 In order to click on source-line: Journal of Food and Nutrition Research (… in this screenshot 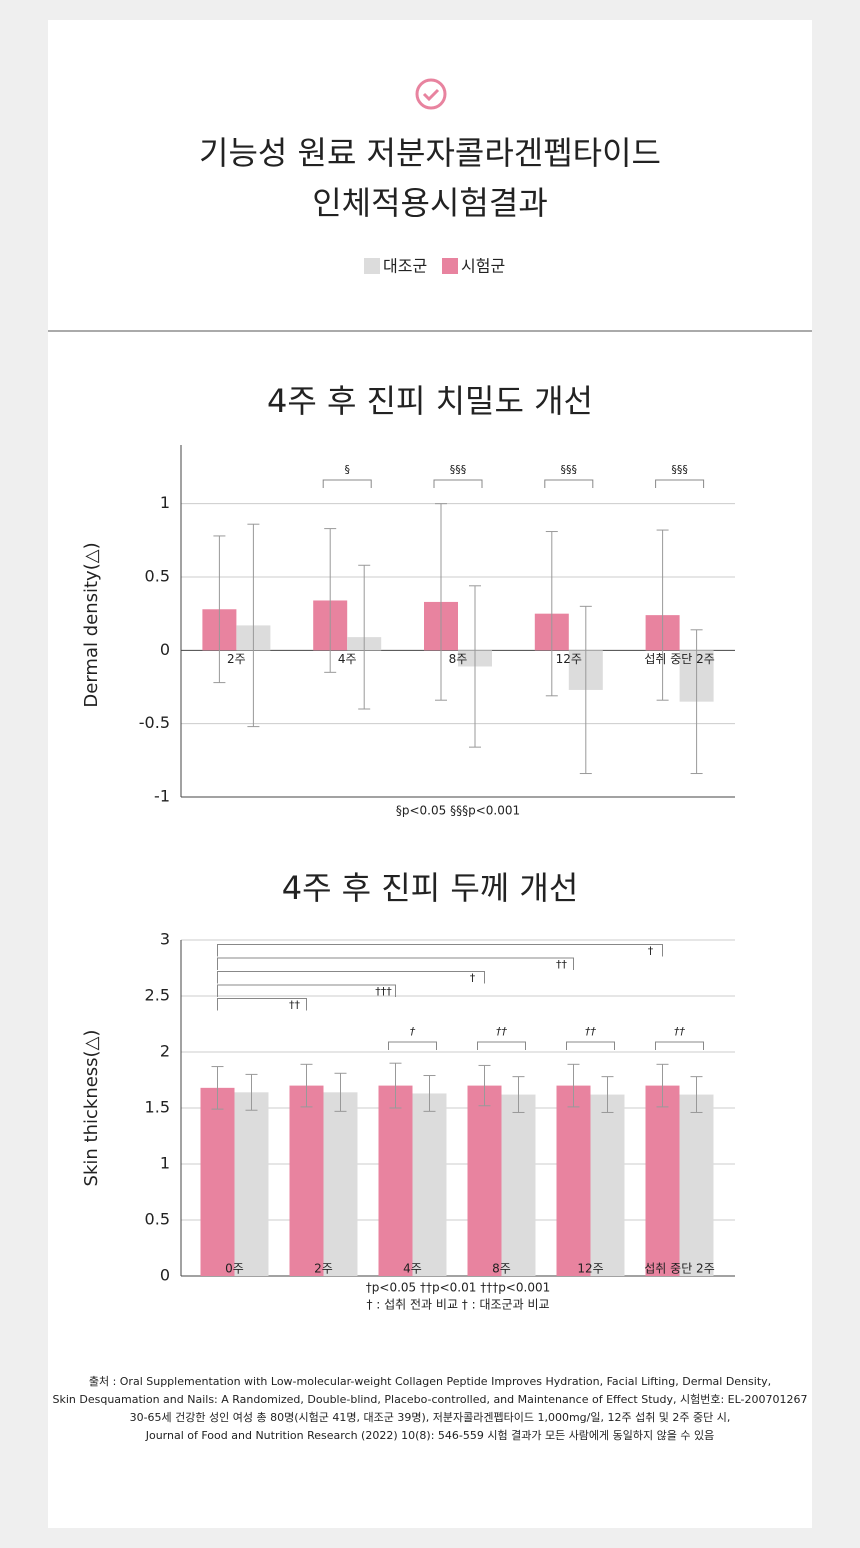, I will do `click(430, 1435)`.